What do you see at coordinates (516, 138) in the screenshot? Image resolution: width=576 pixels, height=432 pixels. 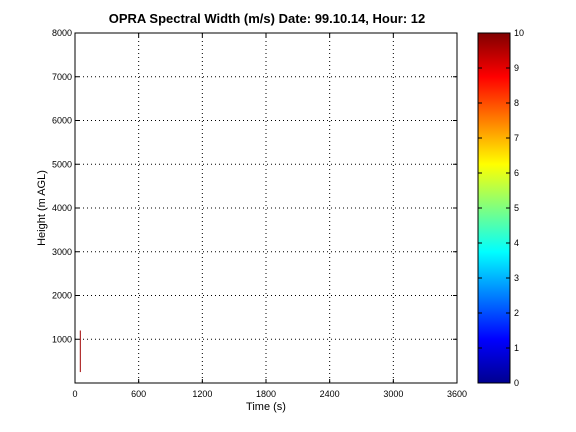 I see `colorbar-tick-label: 7` at bounding box center [516, 138].